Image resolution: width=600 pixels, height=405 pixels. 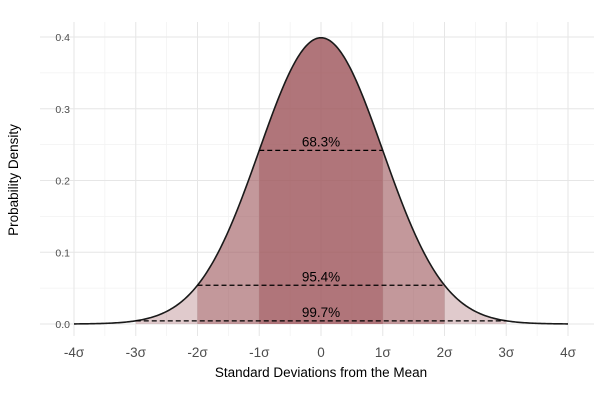 What do you see at coordinates (568, 352) in the screenshot?
I see `x-tick-label: 4σ` at bounding box center [568, 352].